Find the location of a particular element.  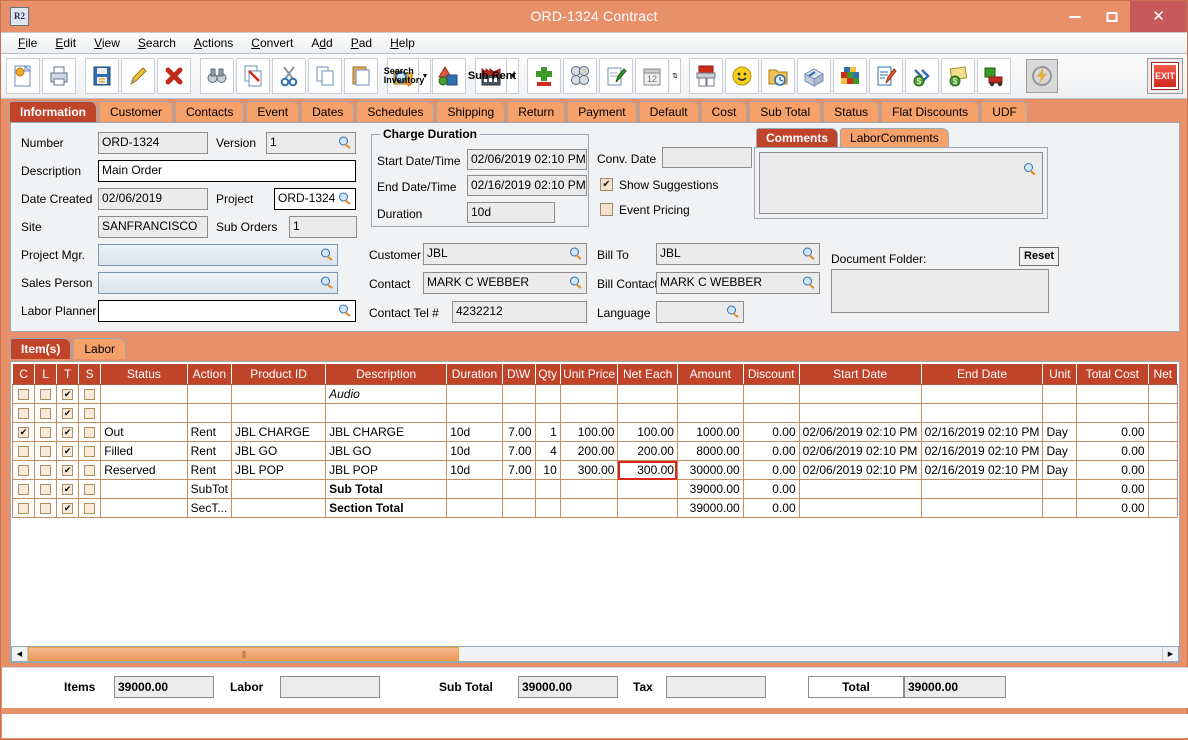

copy-document-icon is located at coordinates (253, 76).